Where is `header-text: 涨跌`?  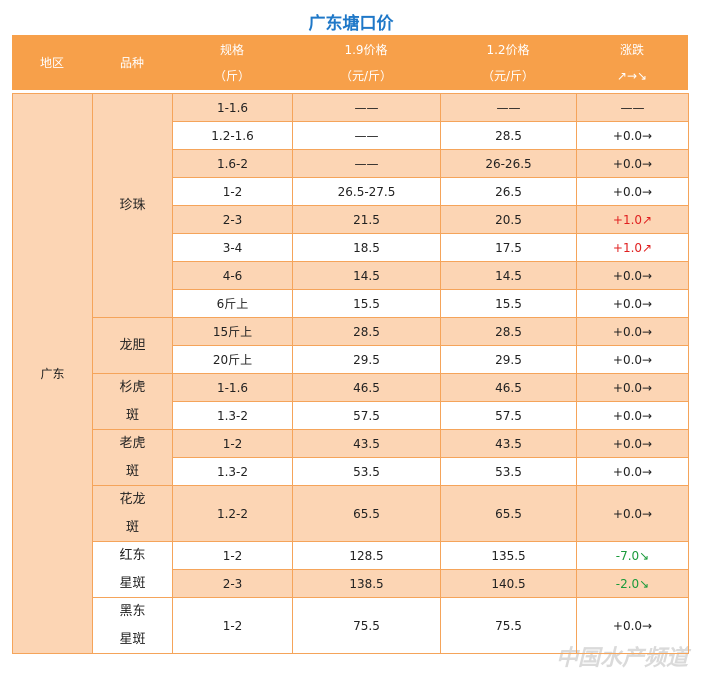 header-text: 涨跌 is located at coordinates (631, 49).